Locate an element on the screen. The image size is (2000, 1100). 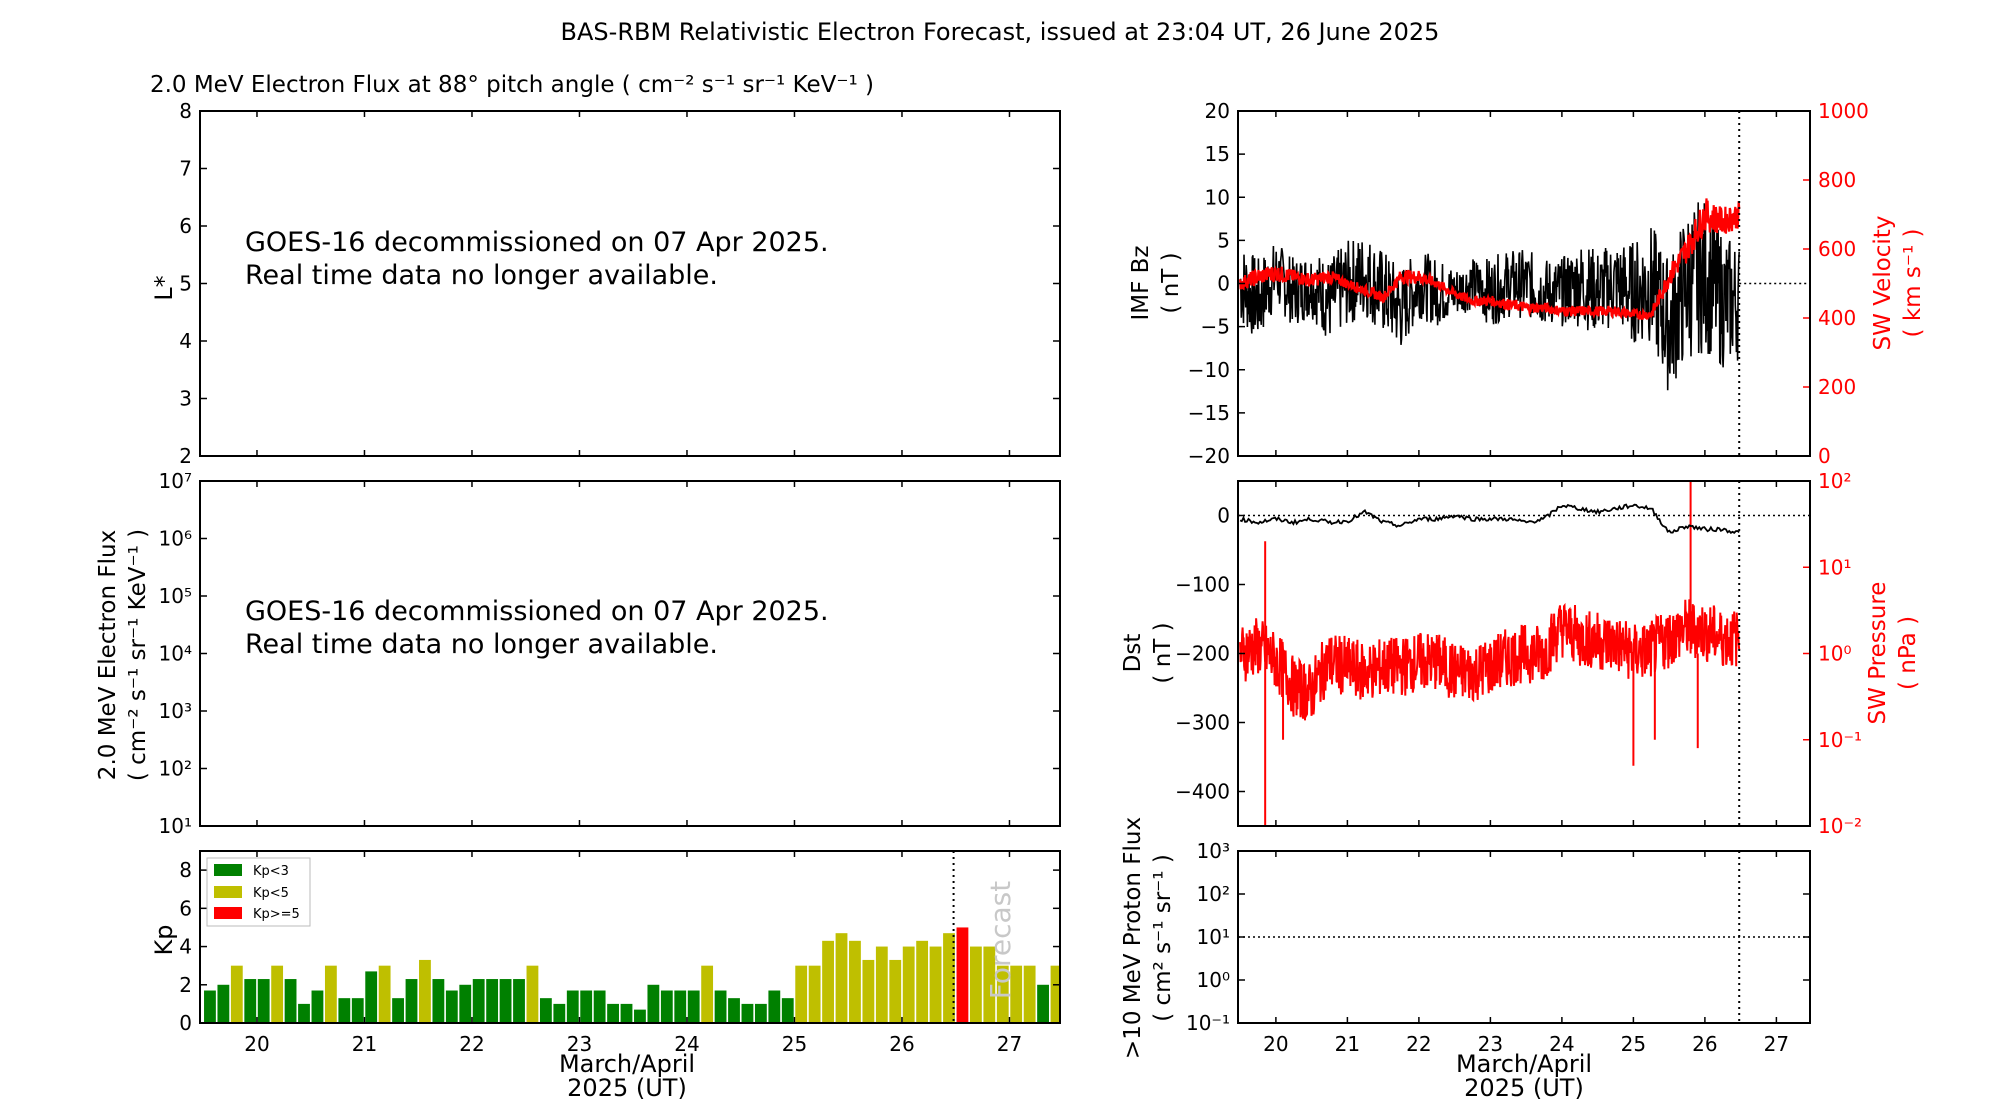
imf-bz-series is located at coordinates (1489, 296).